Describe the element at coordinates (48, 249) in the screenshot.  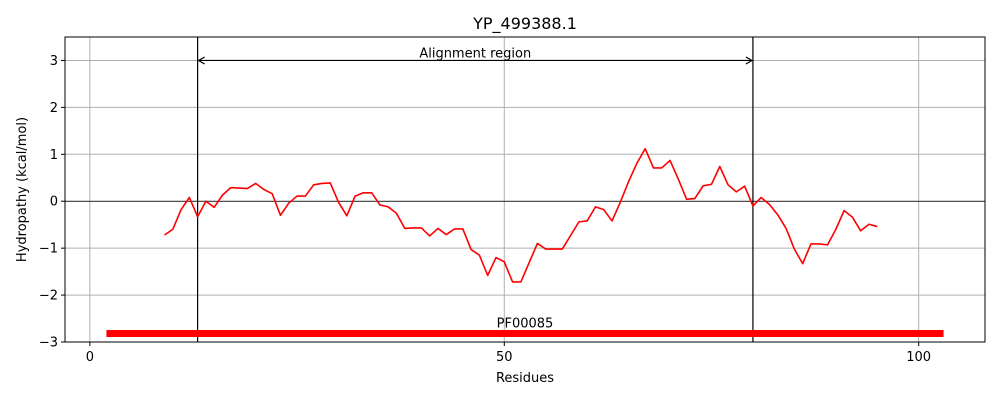
I see `y-tick-label: −1` at that location.